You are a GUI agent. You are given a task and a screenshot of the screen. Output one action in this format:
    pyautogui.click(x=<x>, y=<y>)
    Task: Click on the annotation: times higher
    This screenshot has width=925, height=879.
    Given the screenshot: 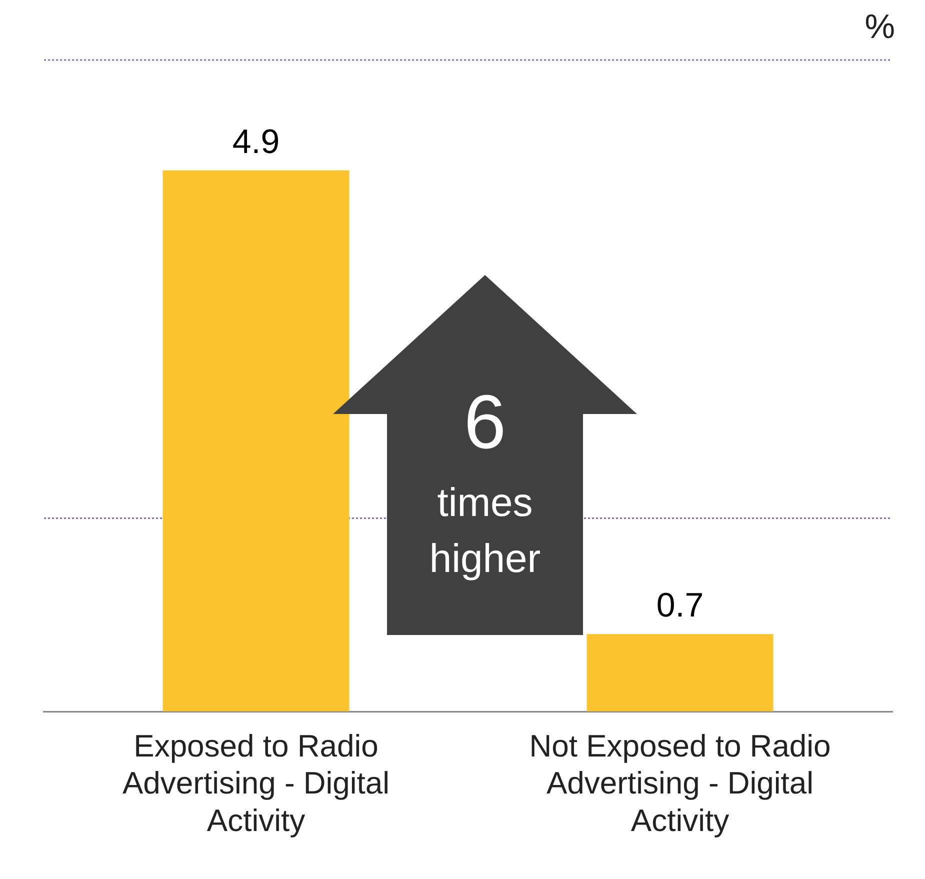 What is the action you would take?
    pyautogui.click(x=485, y=531)
    